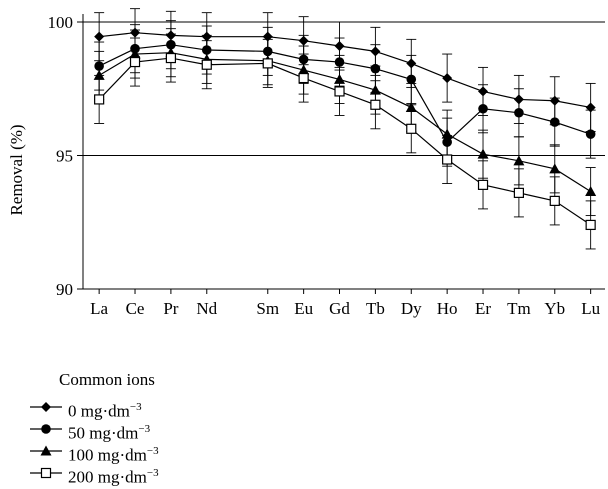 This screenshot has width=608, height=489. What do you see at coordinates (554, 308) in the screenshot?
I see `x-tick-label-Yb: Yb` at bounding box center [554, 308].